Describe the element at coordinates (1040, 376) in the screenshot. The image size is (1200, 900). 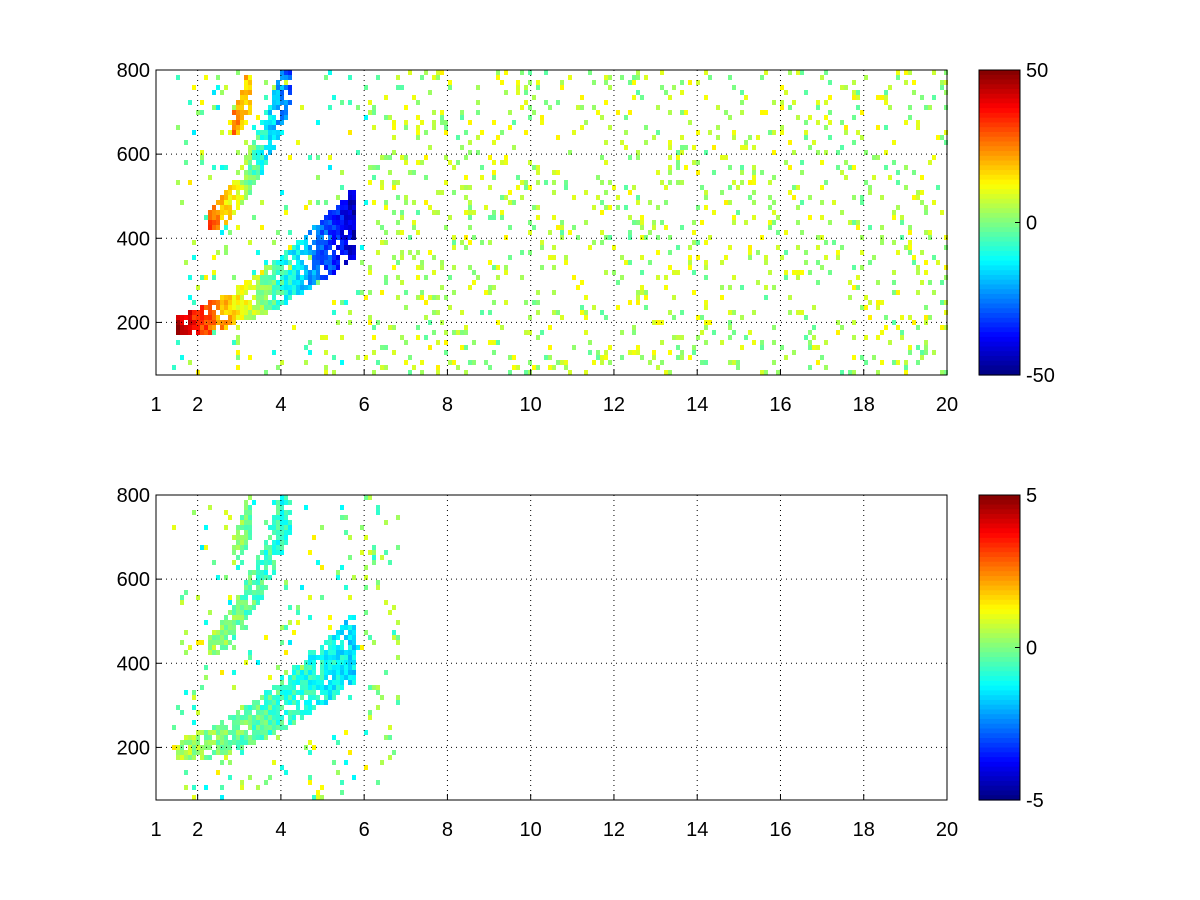
I see `colorbar-tick-label: -50` at that location.